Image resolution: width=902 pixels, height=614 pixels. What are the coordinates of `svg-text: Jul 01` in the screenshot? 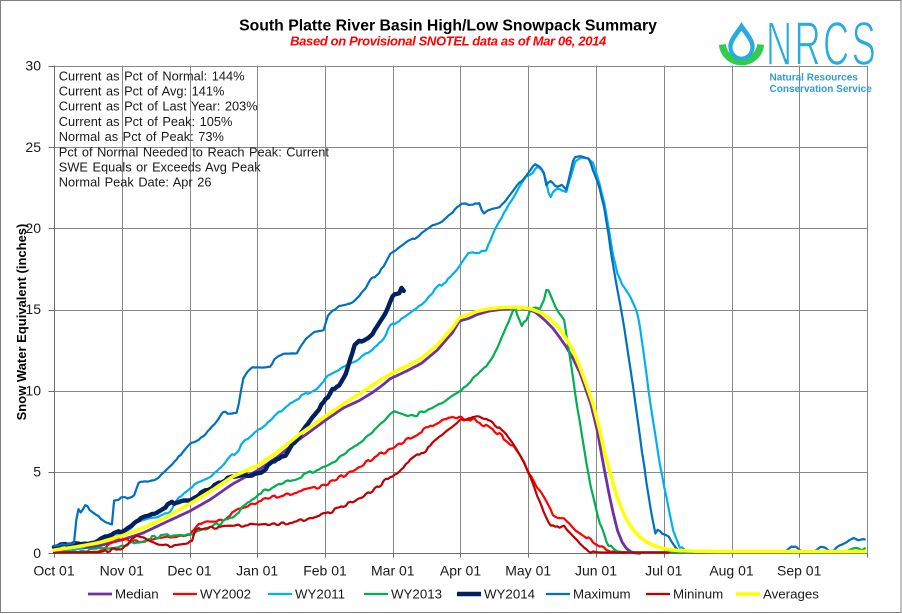 It's located at (664, 571).